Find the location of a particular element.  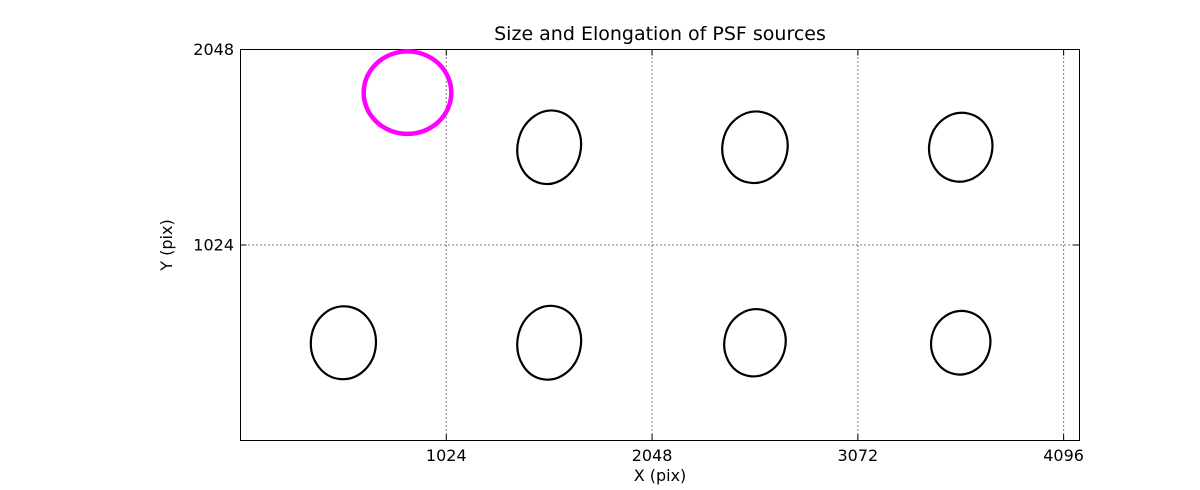

x-tick-label: 3072 is located at coordinates (857, 455).